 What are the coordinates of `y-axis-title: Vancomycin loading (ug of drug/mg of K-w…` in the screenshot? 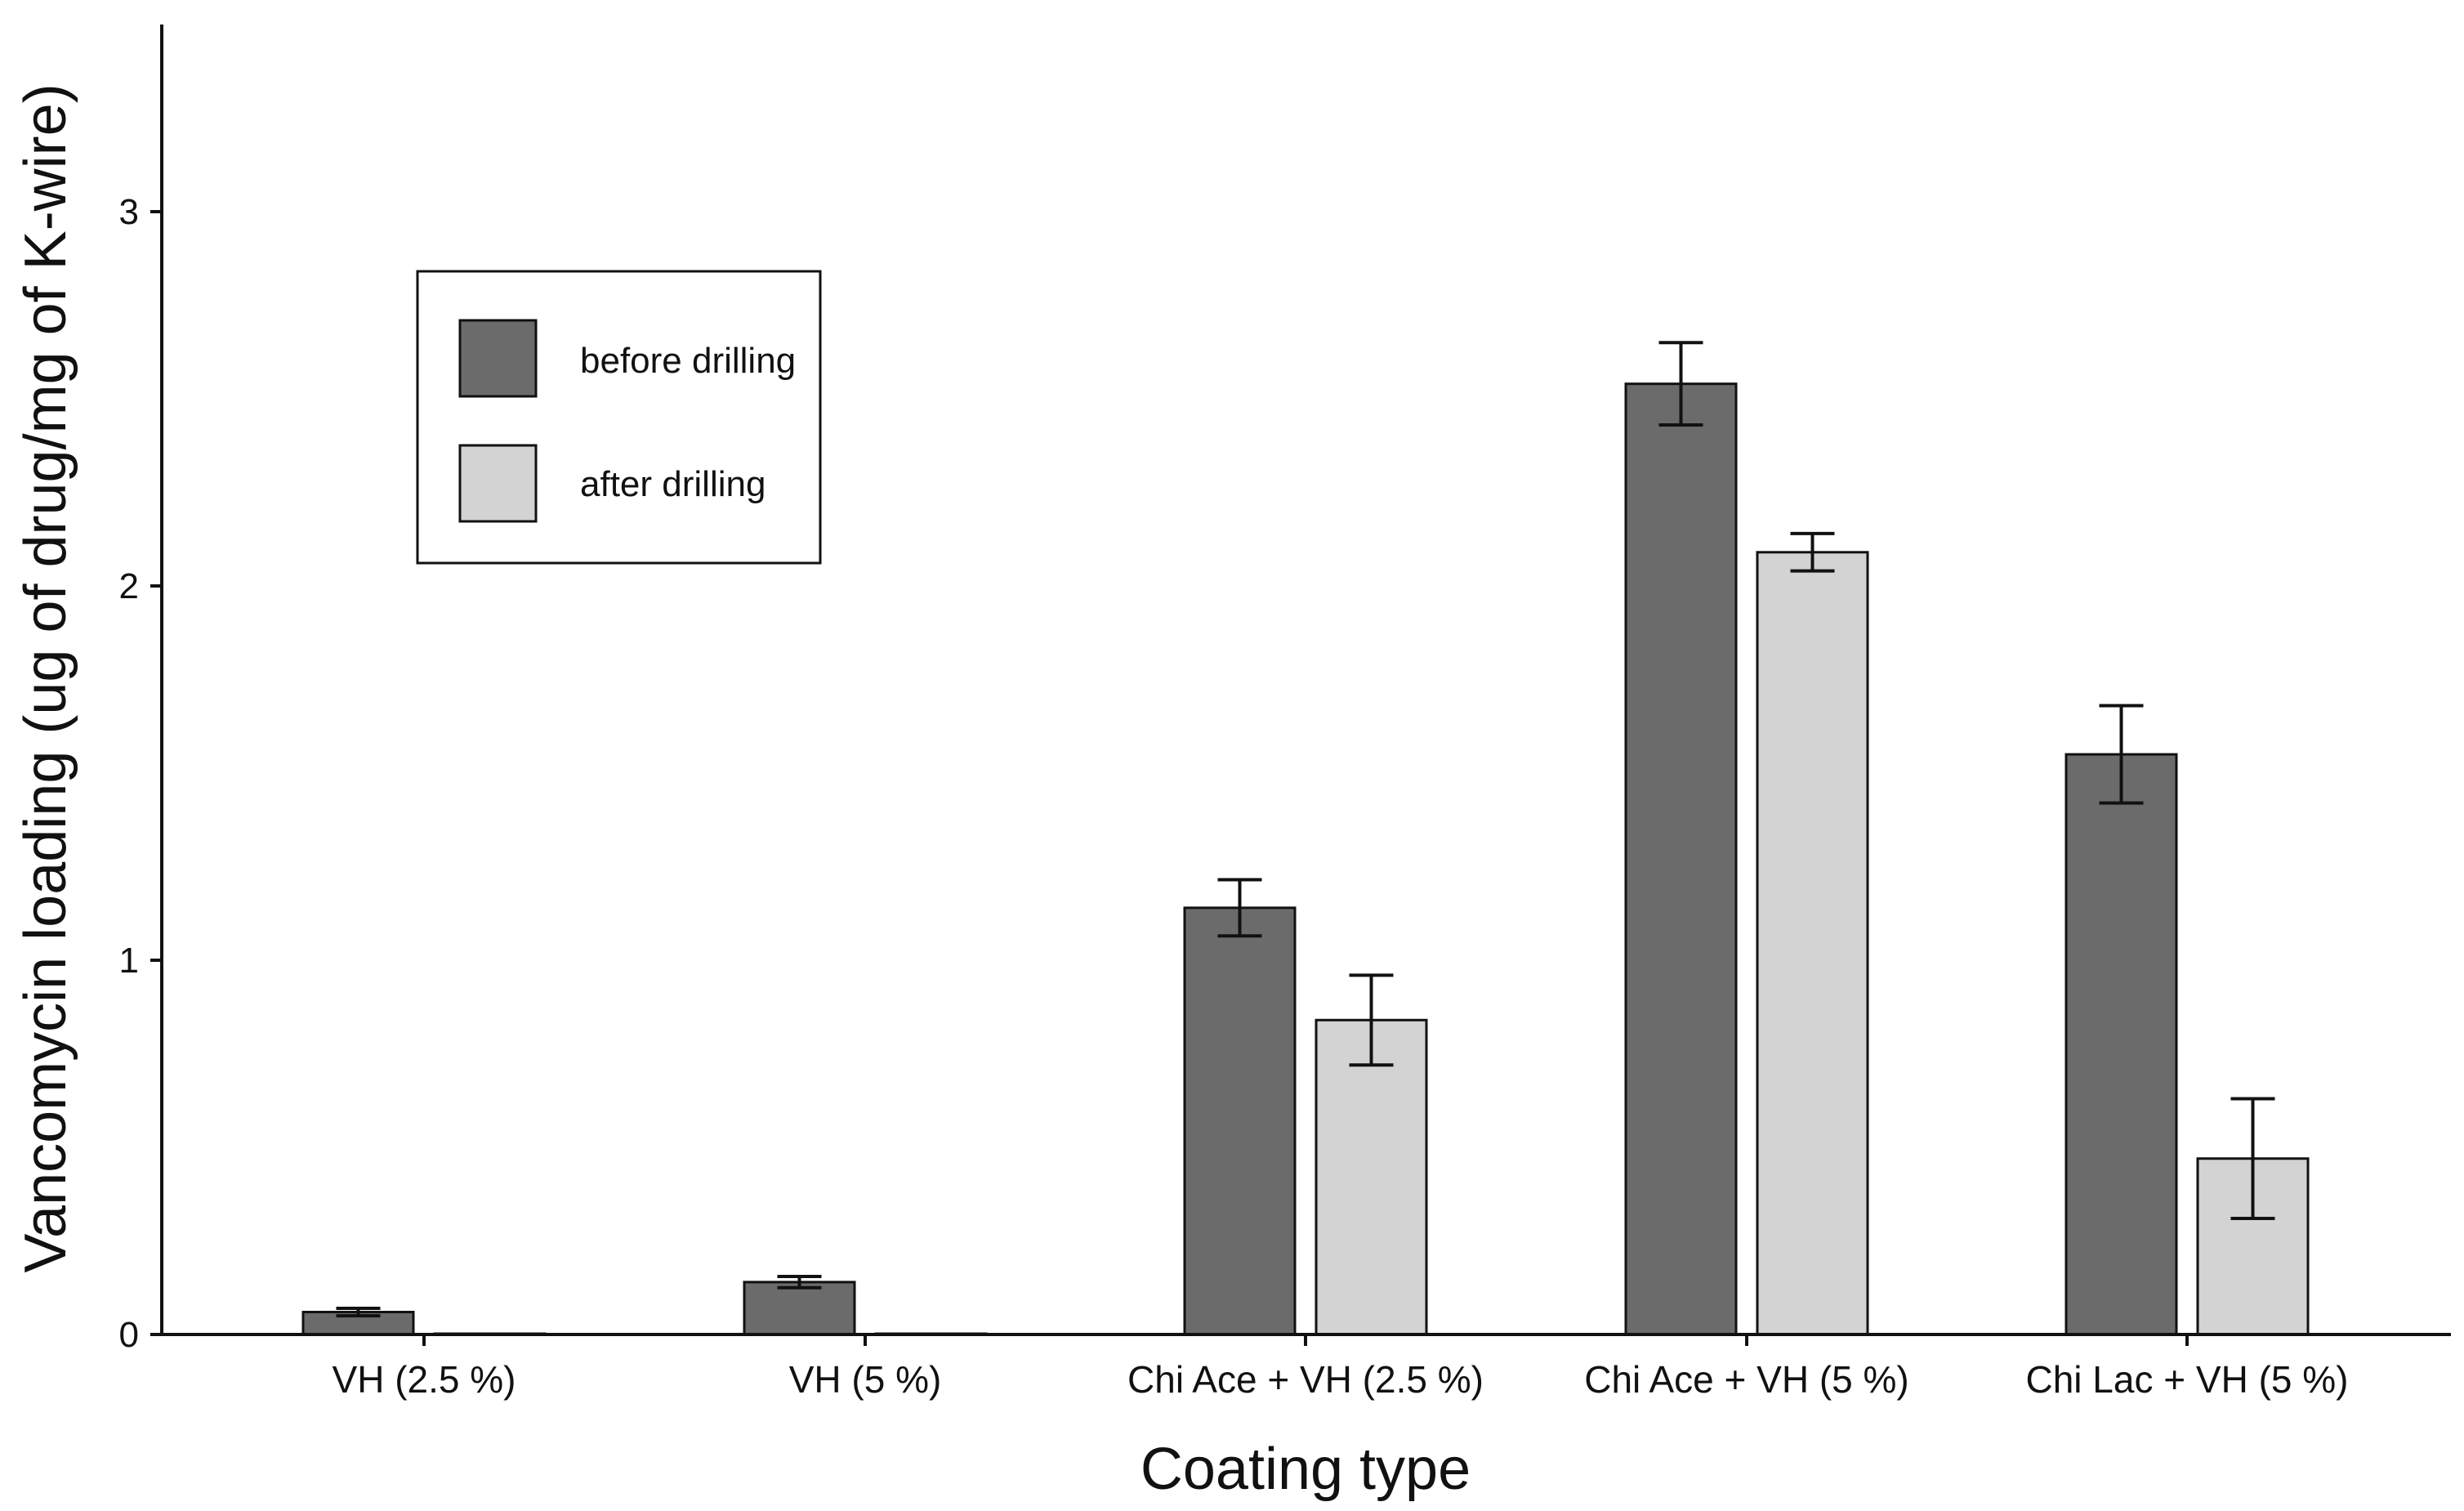 It's located at (45, 677).